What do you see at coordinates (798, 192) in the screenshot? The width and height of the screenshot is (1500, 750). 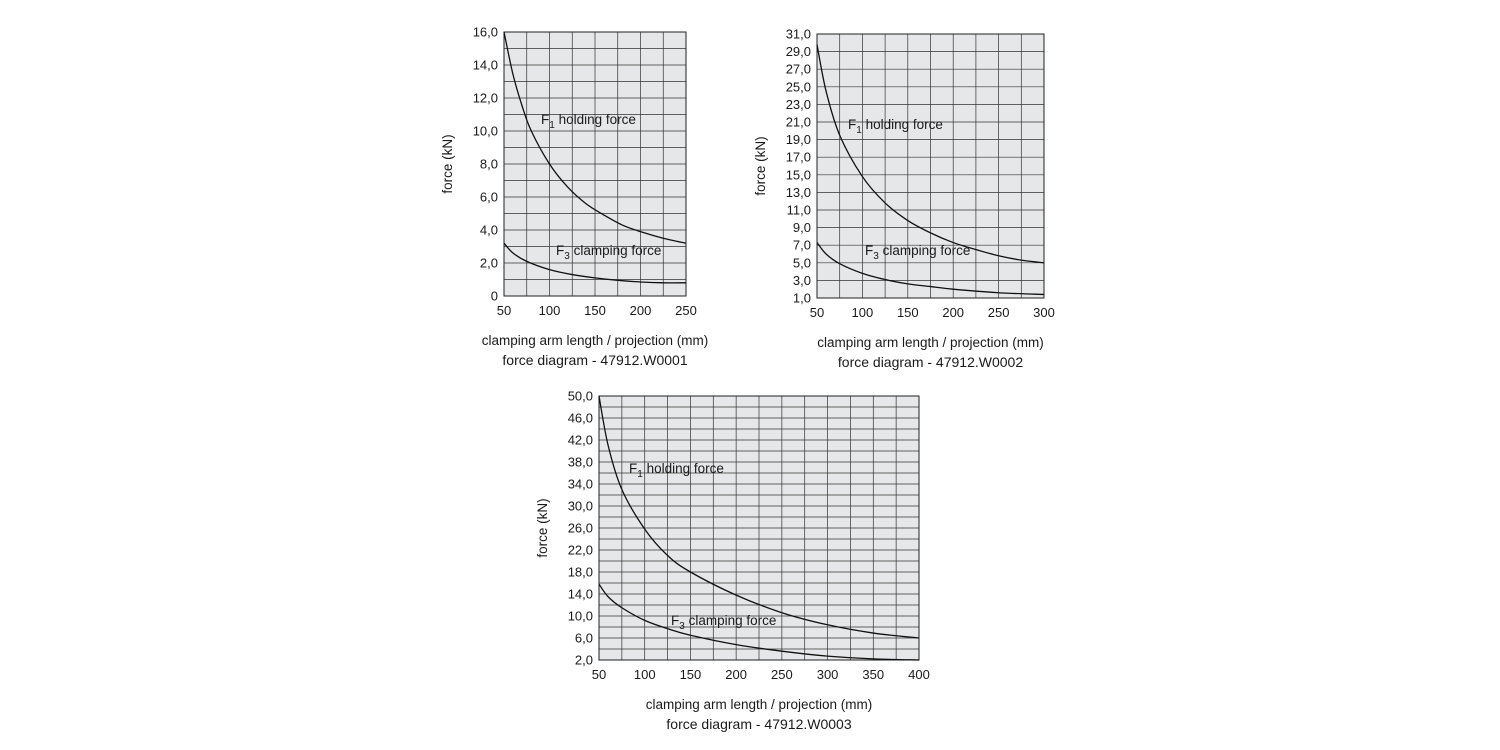 I see `y-tick-label: 13,0` at bounding box center [798, 192].